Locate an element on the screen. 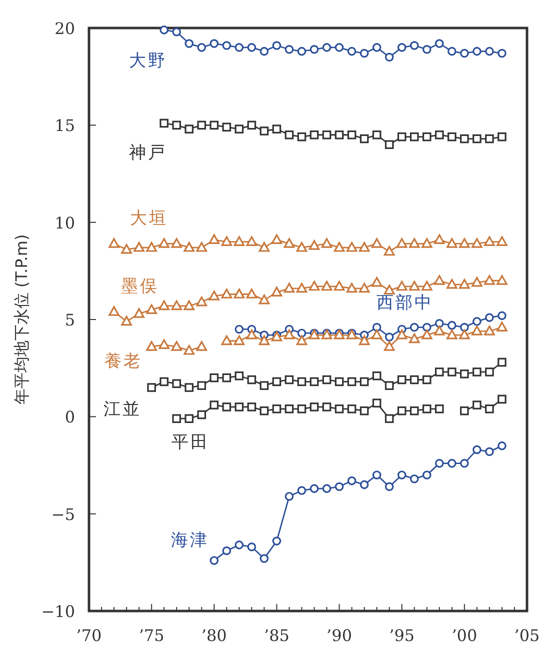  series-label: 大垣 is located at coordinates (149, 218).